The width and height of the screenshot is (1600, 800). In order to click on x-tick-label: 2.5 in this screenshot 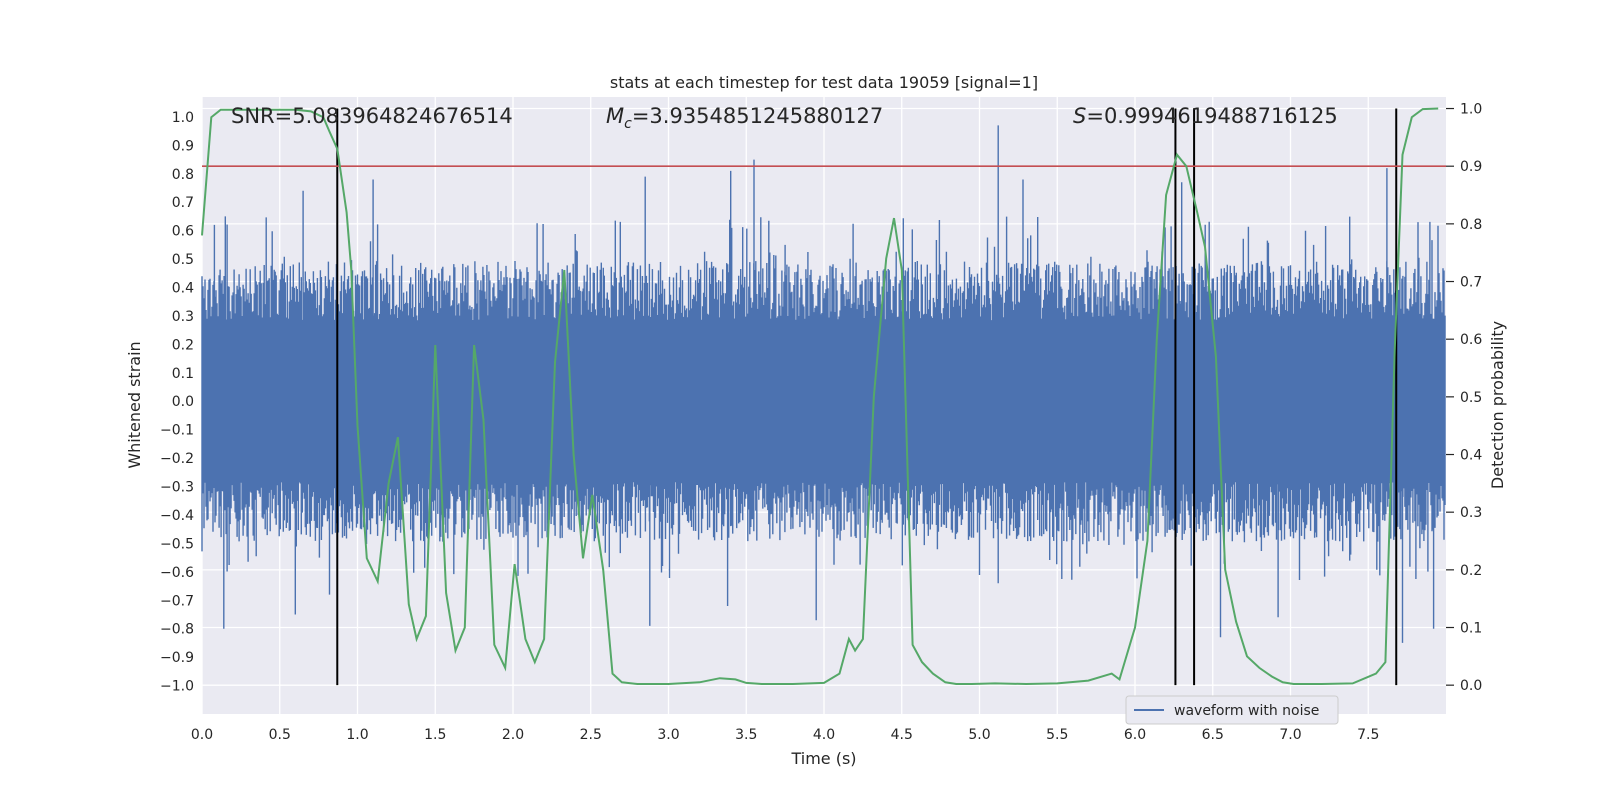, I will do `click(591, 735)`.